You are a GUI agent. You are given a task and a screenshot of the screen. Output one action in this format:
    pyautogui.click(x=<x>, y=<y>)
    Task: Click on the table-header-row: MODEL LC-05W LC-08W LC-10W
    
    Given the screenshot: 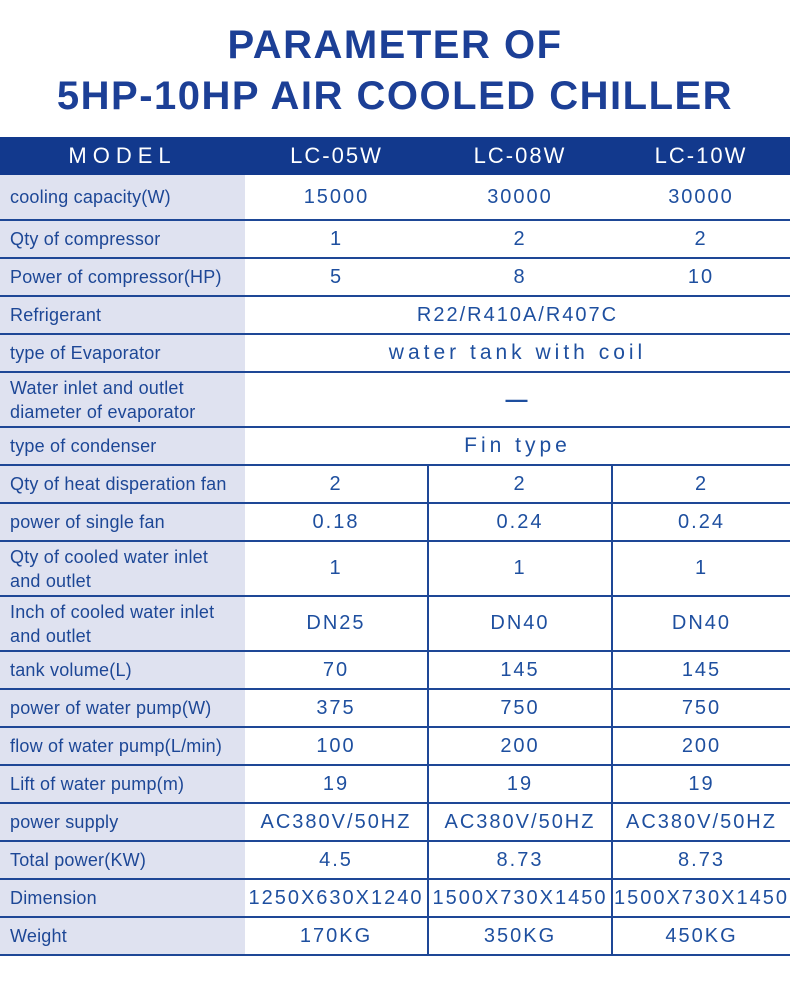 What is the action you would take?
    pyautogui.click(x=395, y=156)
    